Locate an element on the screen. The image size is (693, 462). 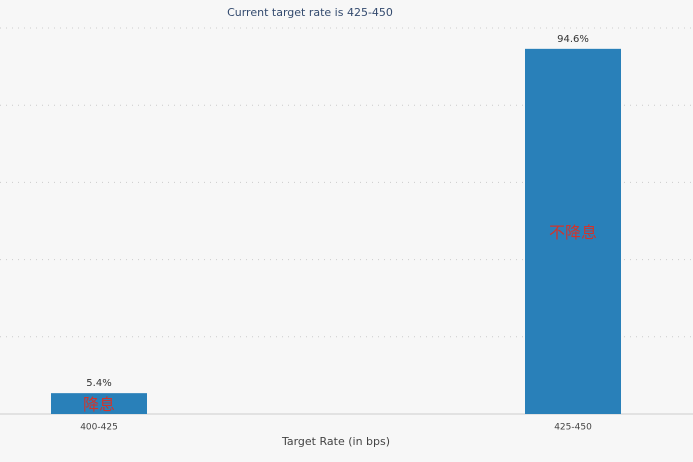
value-label: 94.6% is located at coordinates (573, 39).